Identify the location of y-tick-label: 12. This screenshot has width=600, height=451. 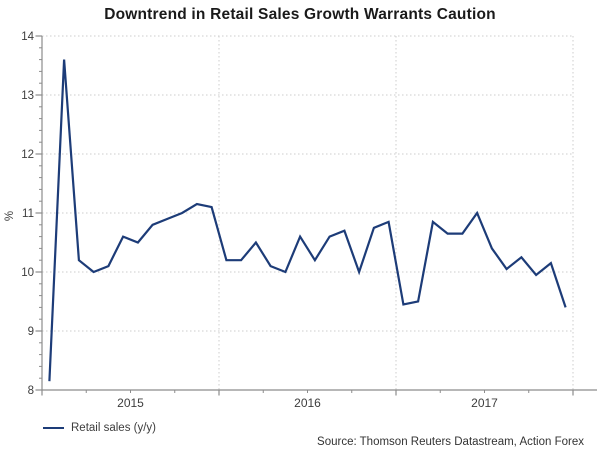
(27, 155).